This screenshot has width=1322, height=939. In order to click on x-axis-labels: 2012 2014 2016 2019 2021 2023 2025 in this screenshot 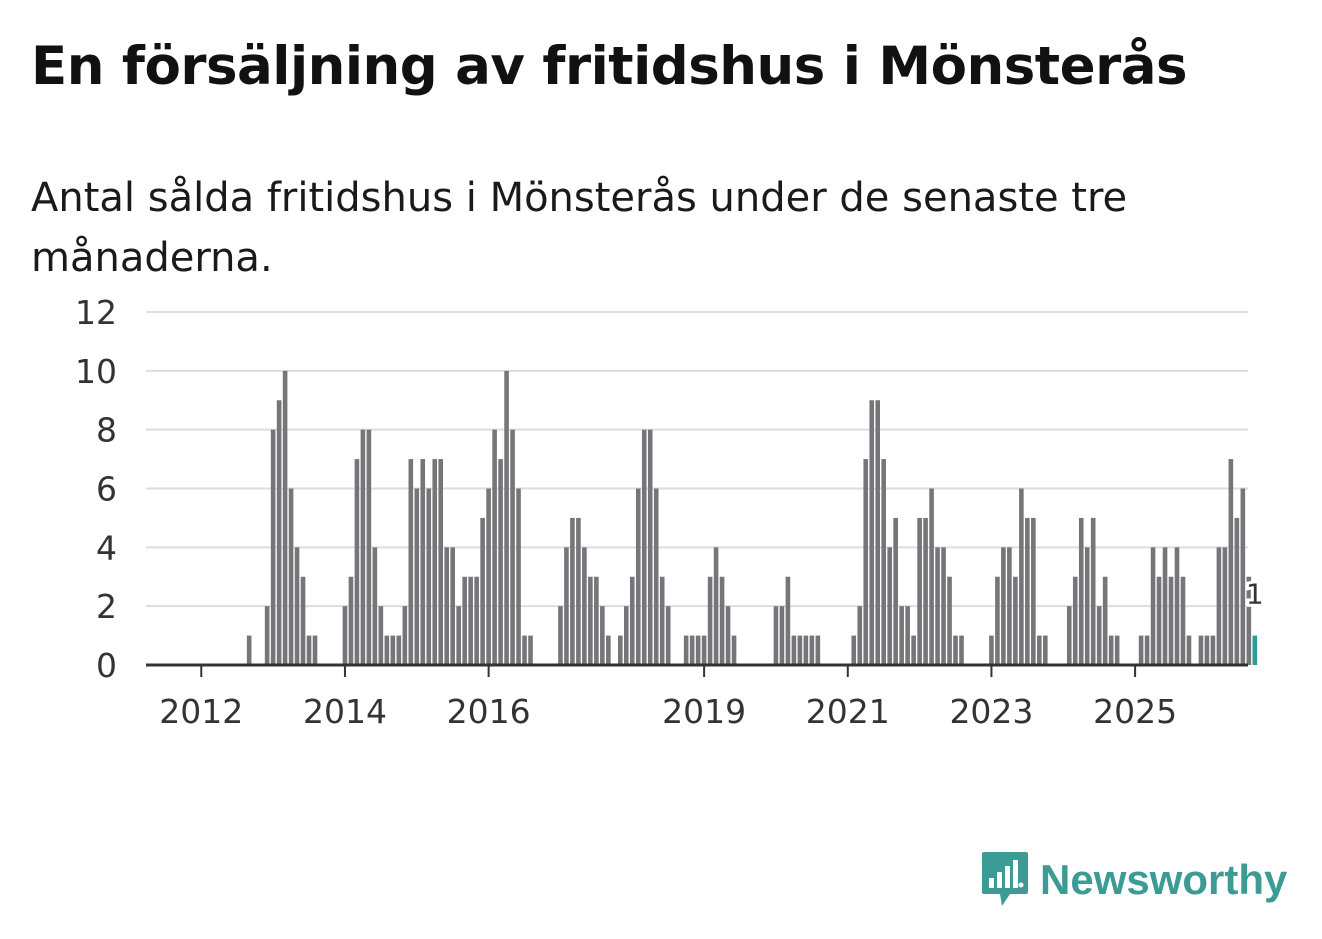, I will do `click(668, 698)`.